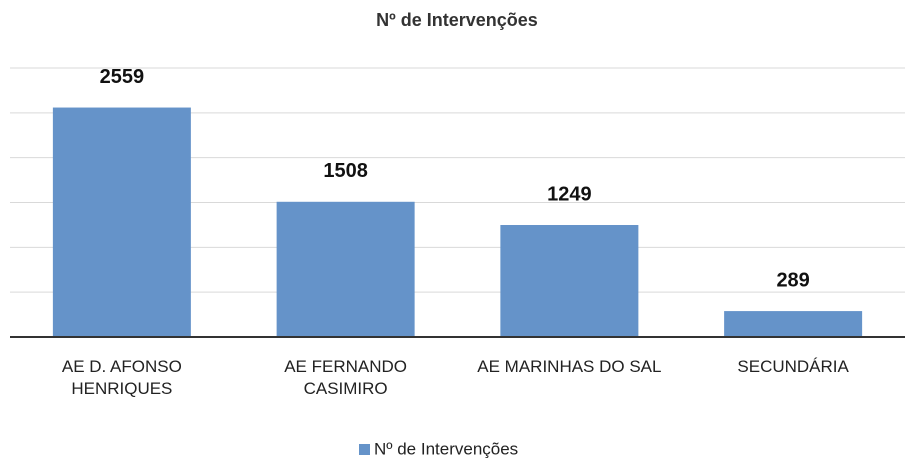 Image resolution: width=915 pixels, height=468 pixels. I want to click on x-tick-label: SECUNDÁRIA, so click(793, 366).